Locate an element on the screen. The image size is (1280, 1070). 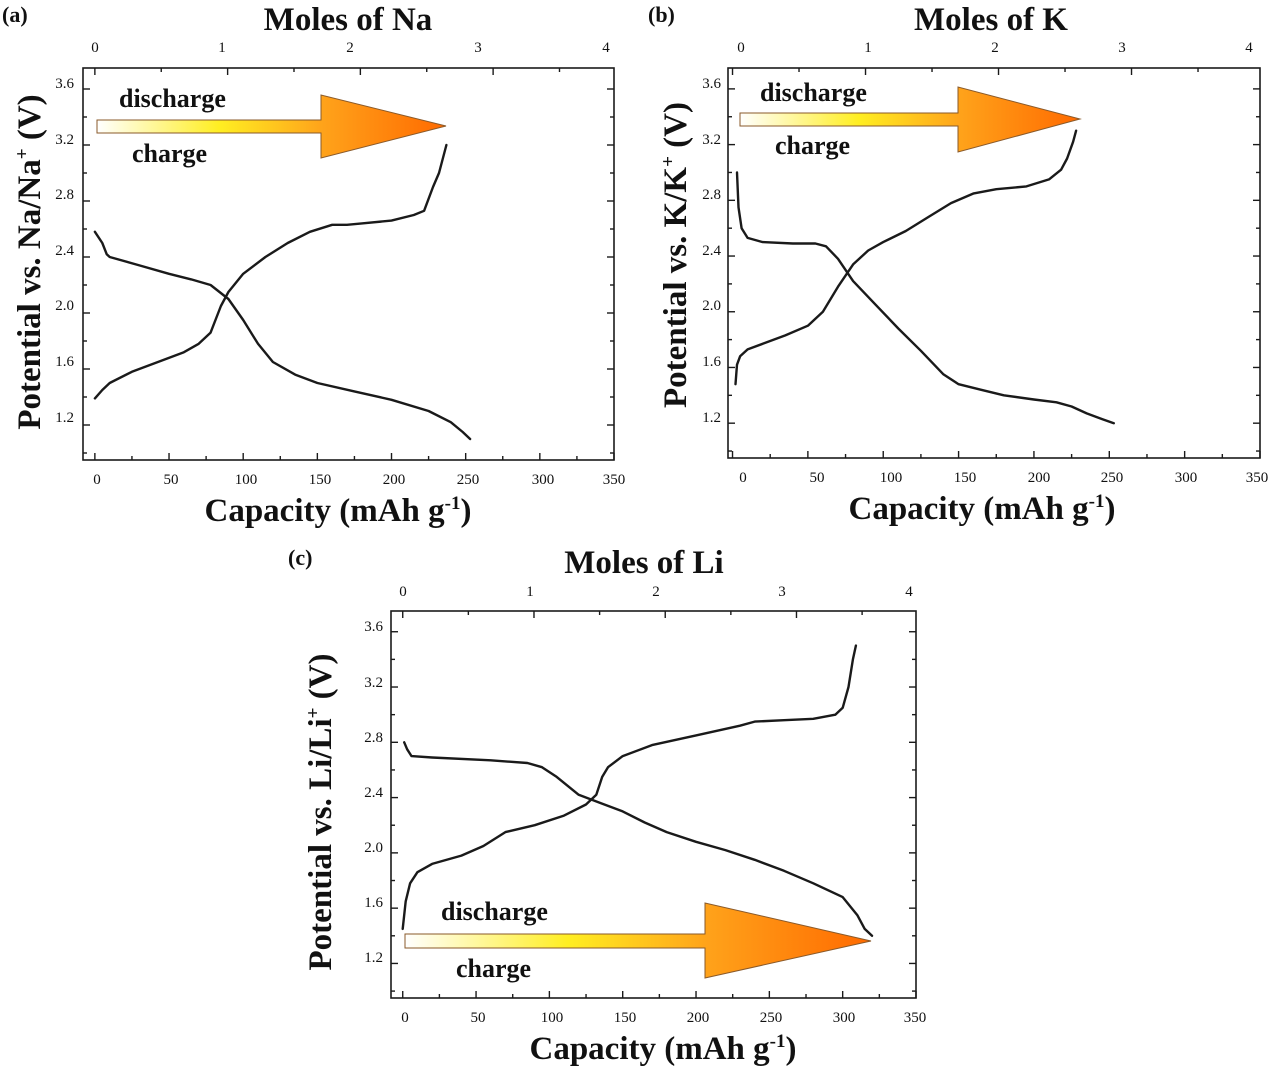
panel-c-y-tick: 3.6 is located at coordinates (373, 627).